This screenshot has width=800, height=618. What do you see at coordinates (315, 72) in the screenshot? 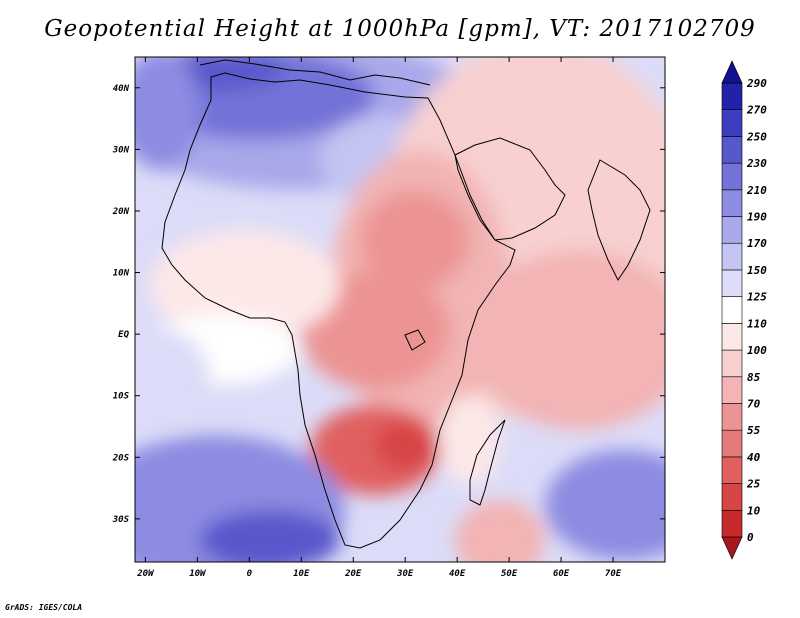
I see `coastline-europe` at bounding box center [315, 72].